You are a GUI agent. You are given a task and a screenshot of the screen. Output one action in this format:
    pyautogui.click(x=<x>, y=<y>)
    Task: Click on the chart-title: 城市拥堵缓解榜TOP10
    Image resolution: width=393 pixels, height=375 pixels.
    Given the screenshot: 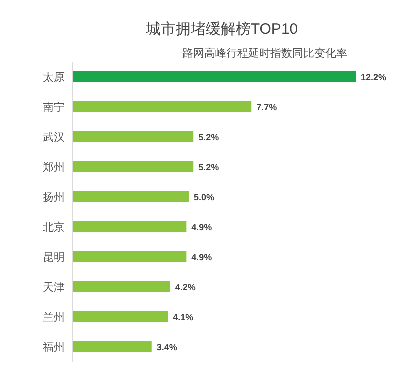 What is the action you would take?
    pyautogui.click(x=221, y=29)
    